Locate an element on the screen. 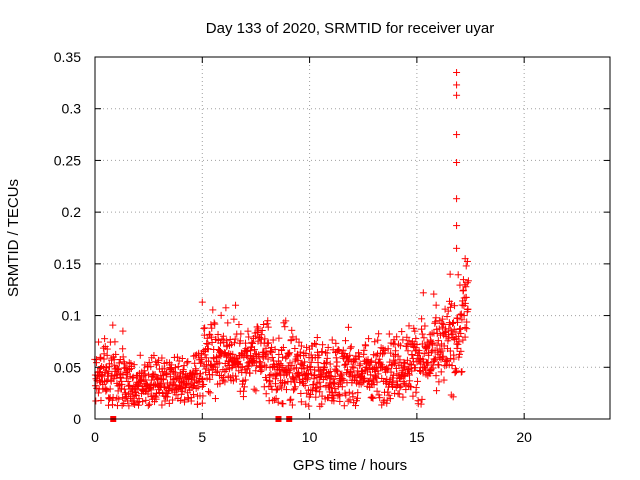 The height and width of the screenshot is (480, 640). y-axis-title: SRMTID / TECUs is located at coordinates (13, 238).